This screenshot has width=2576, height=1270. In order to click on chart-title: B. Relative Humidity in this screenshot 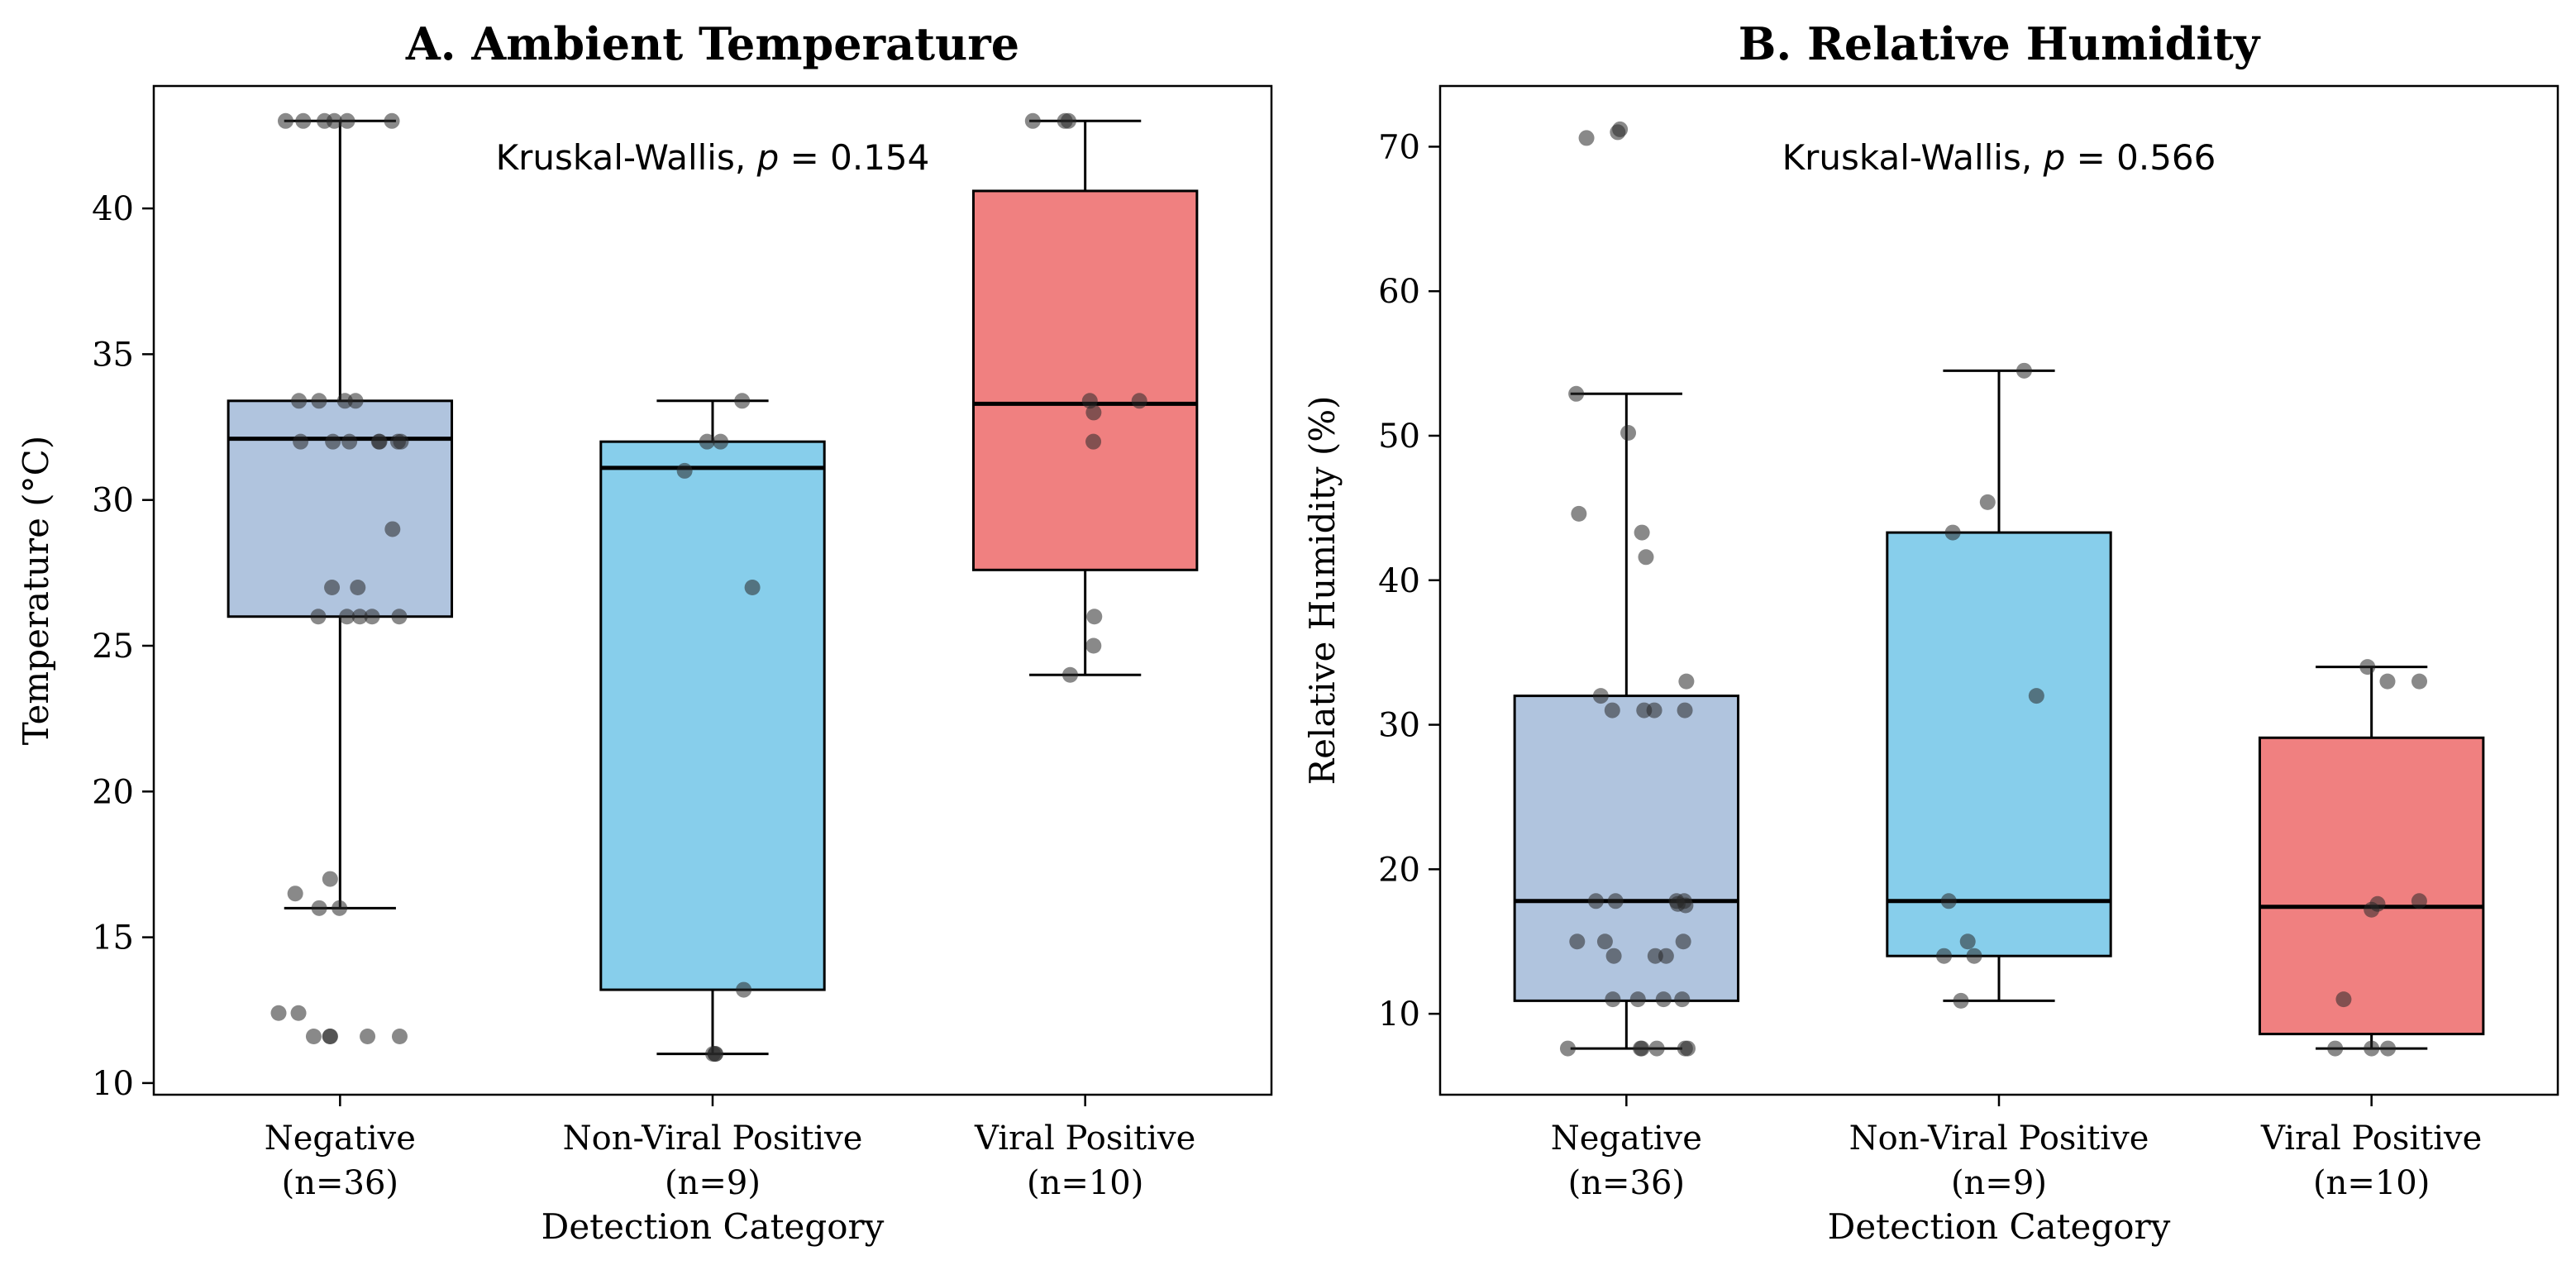, I will do `click(2000, 43)`.